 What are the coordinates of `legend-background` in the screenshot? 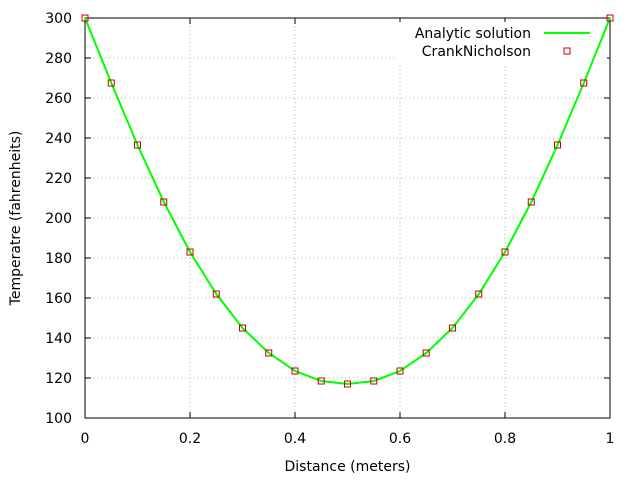 It's located at (501, 43).